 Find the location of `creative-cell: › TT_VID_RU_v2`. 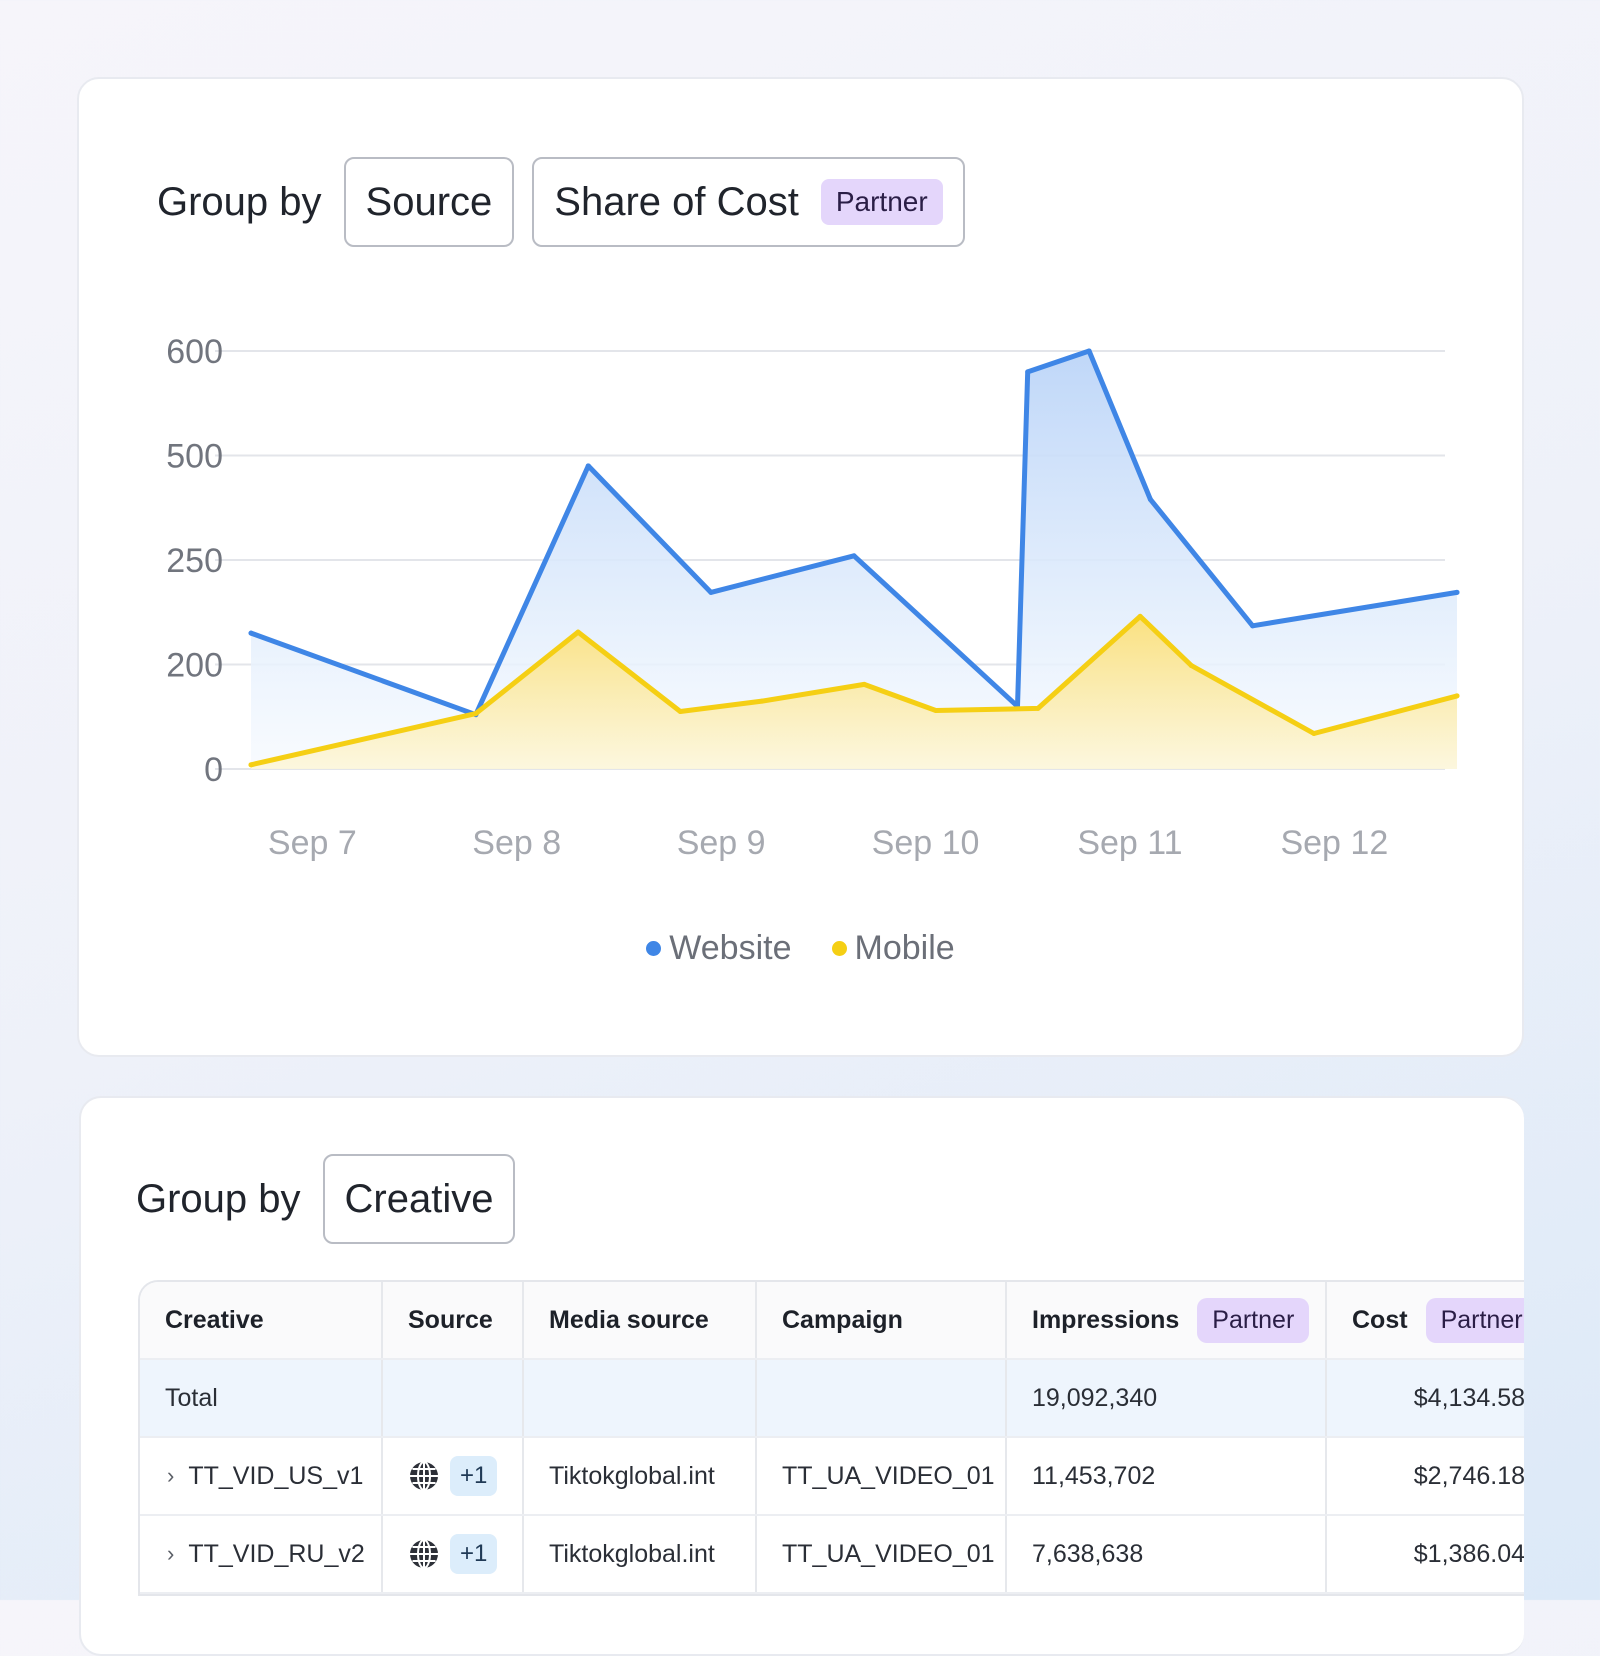

creative-cell: › TT_VID_RU_v2 is located at coordinates (261, 1554).